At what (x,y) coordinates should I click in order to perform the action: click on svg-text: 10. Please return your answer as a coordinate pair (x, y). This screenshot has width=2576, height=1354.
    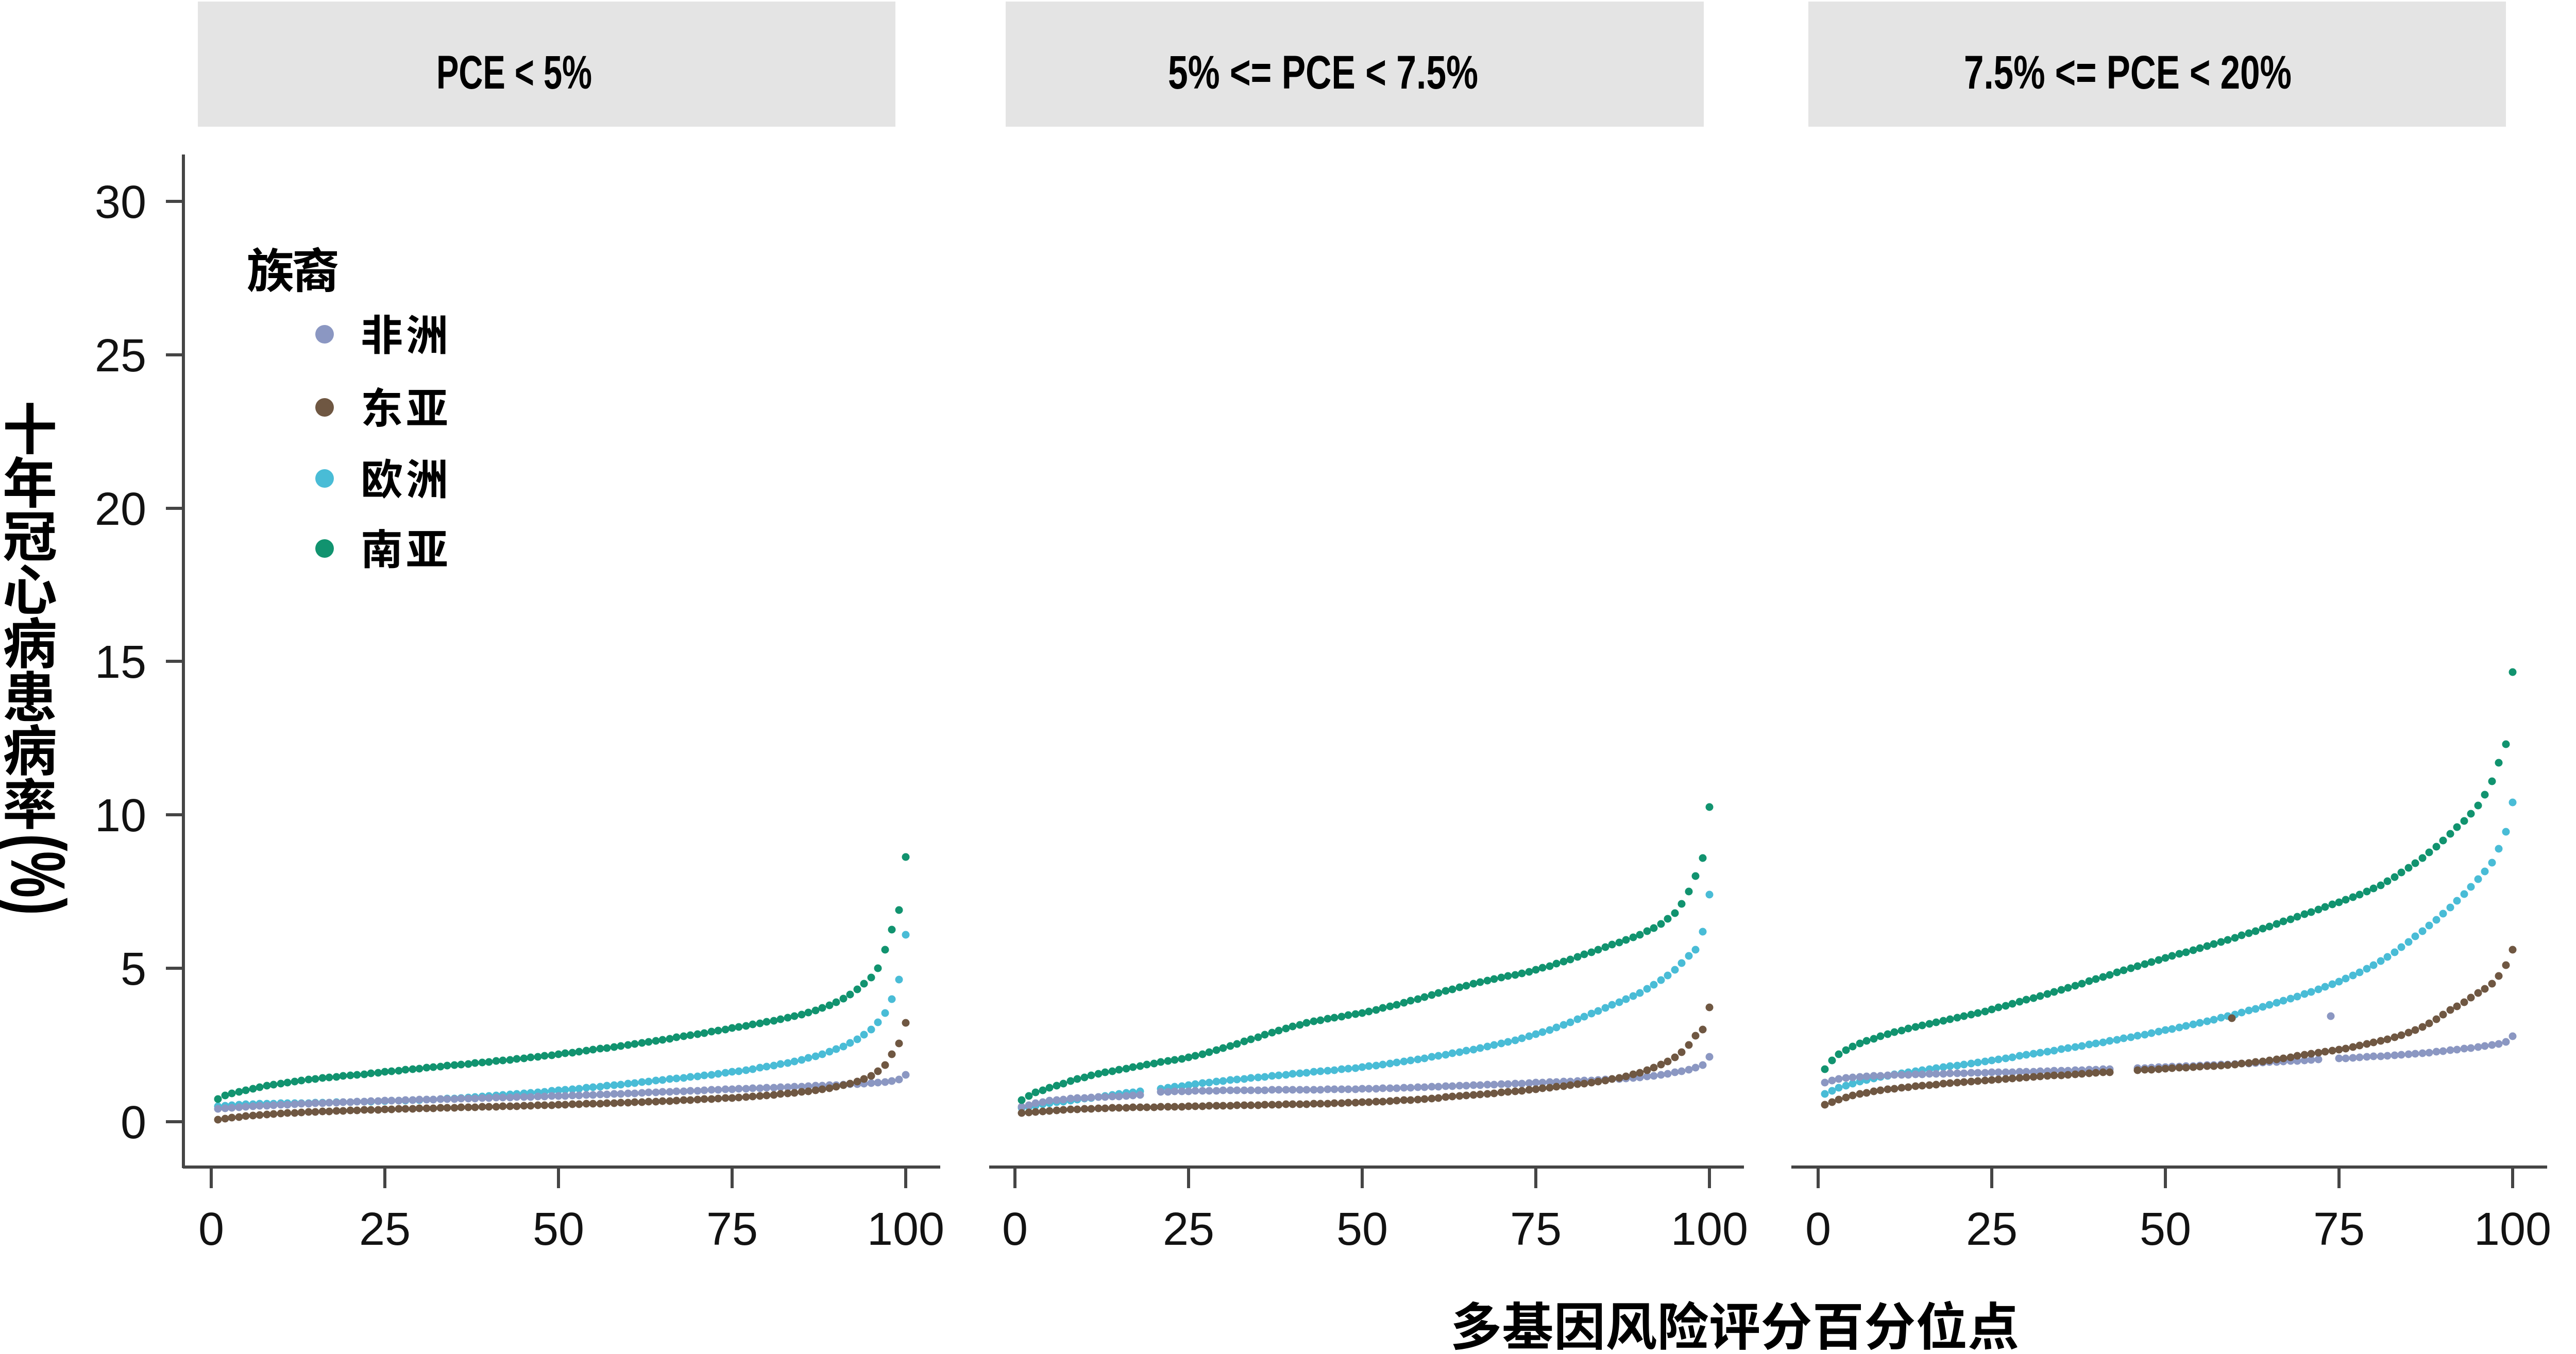
    Looking at the image, I should click on (120, 816).